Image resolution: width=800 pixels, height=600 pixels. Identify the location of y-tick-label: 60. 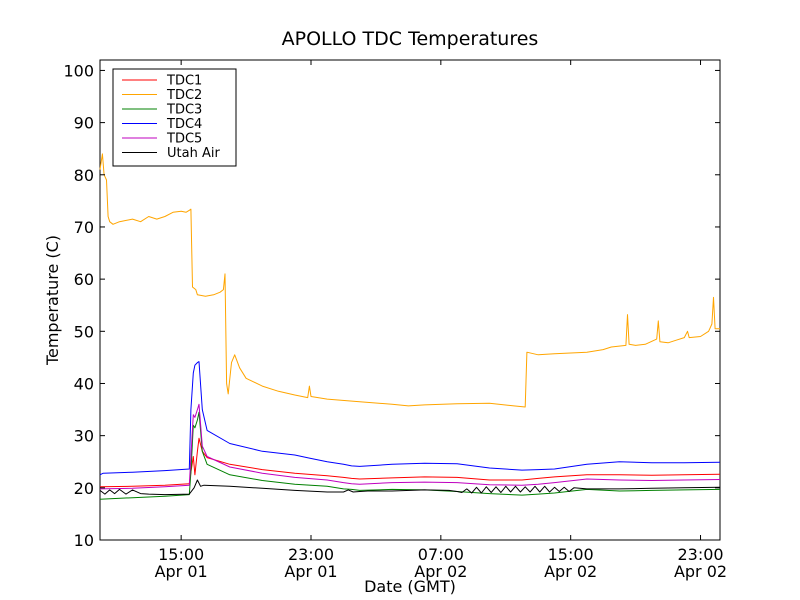
(84, 279).